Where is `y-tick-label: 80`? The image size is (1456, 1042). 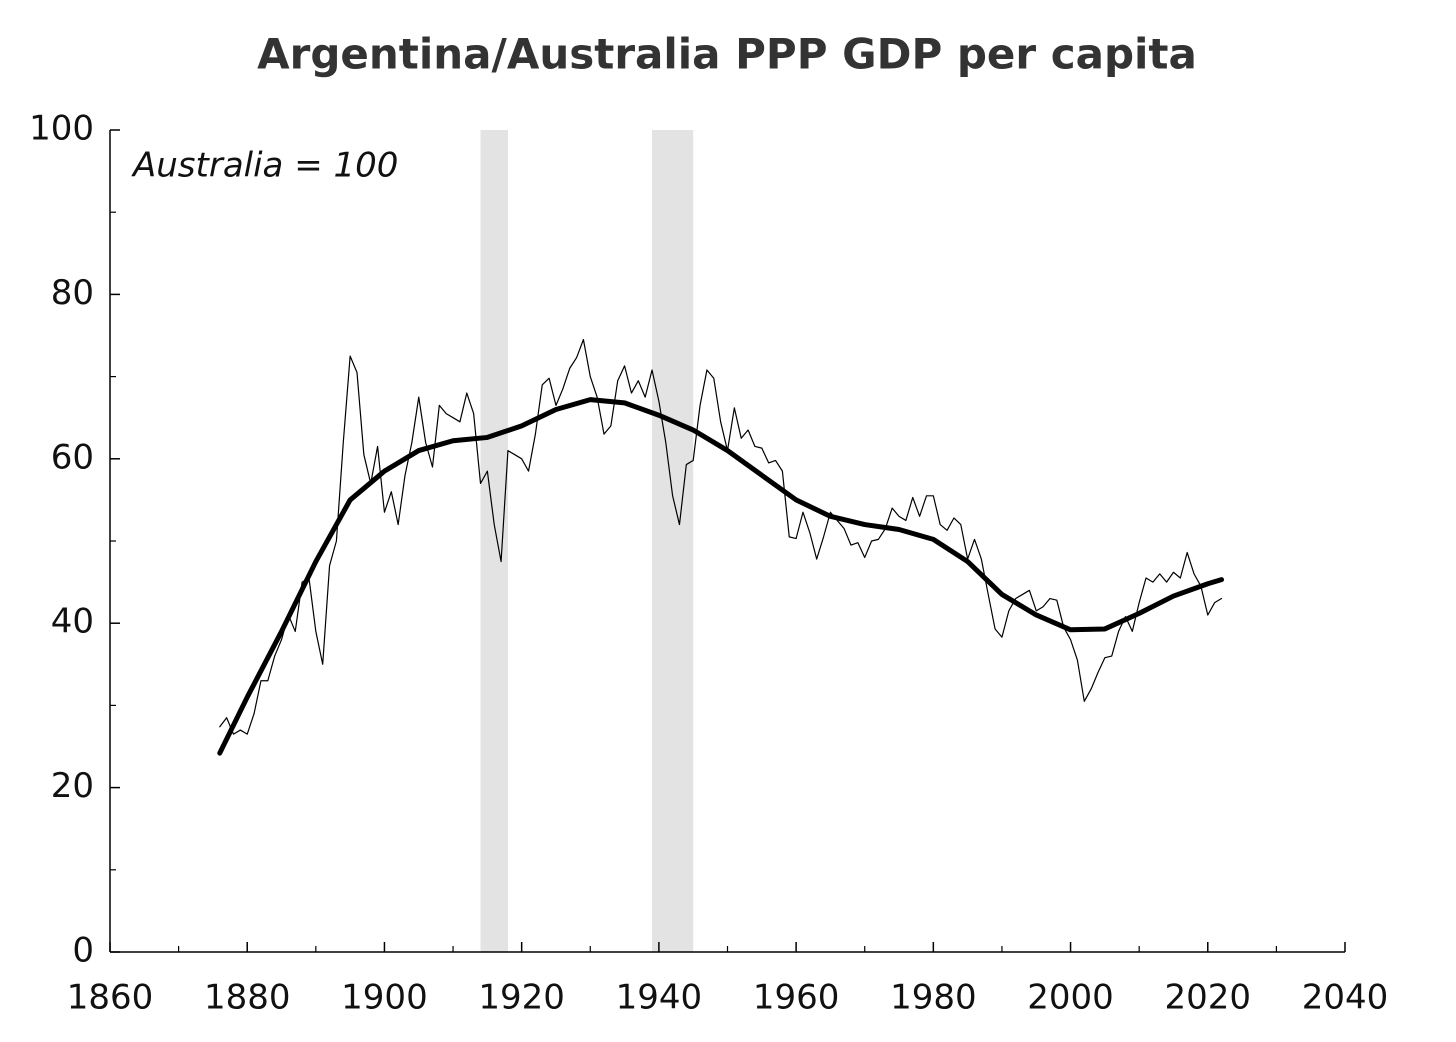
y-tick-label: 80 is located at coordinates (72, 293).